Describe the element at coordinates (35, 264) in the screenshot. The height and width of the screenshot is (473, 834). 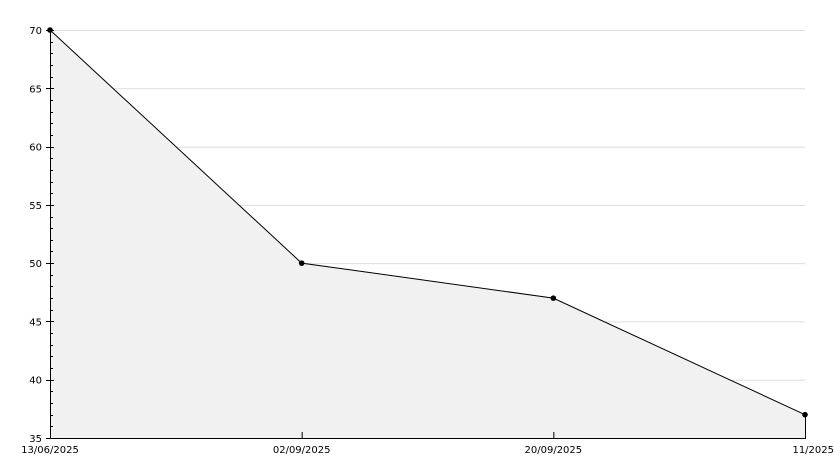
I see `y-tick-label: 50` at that location.